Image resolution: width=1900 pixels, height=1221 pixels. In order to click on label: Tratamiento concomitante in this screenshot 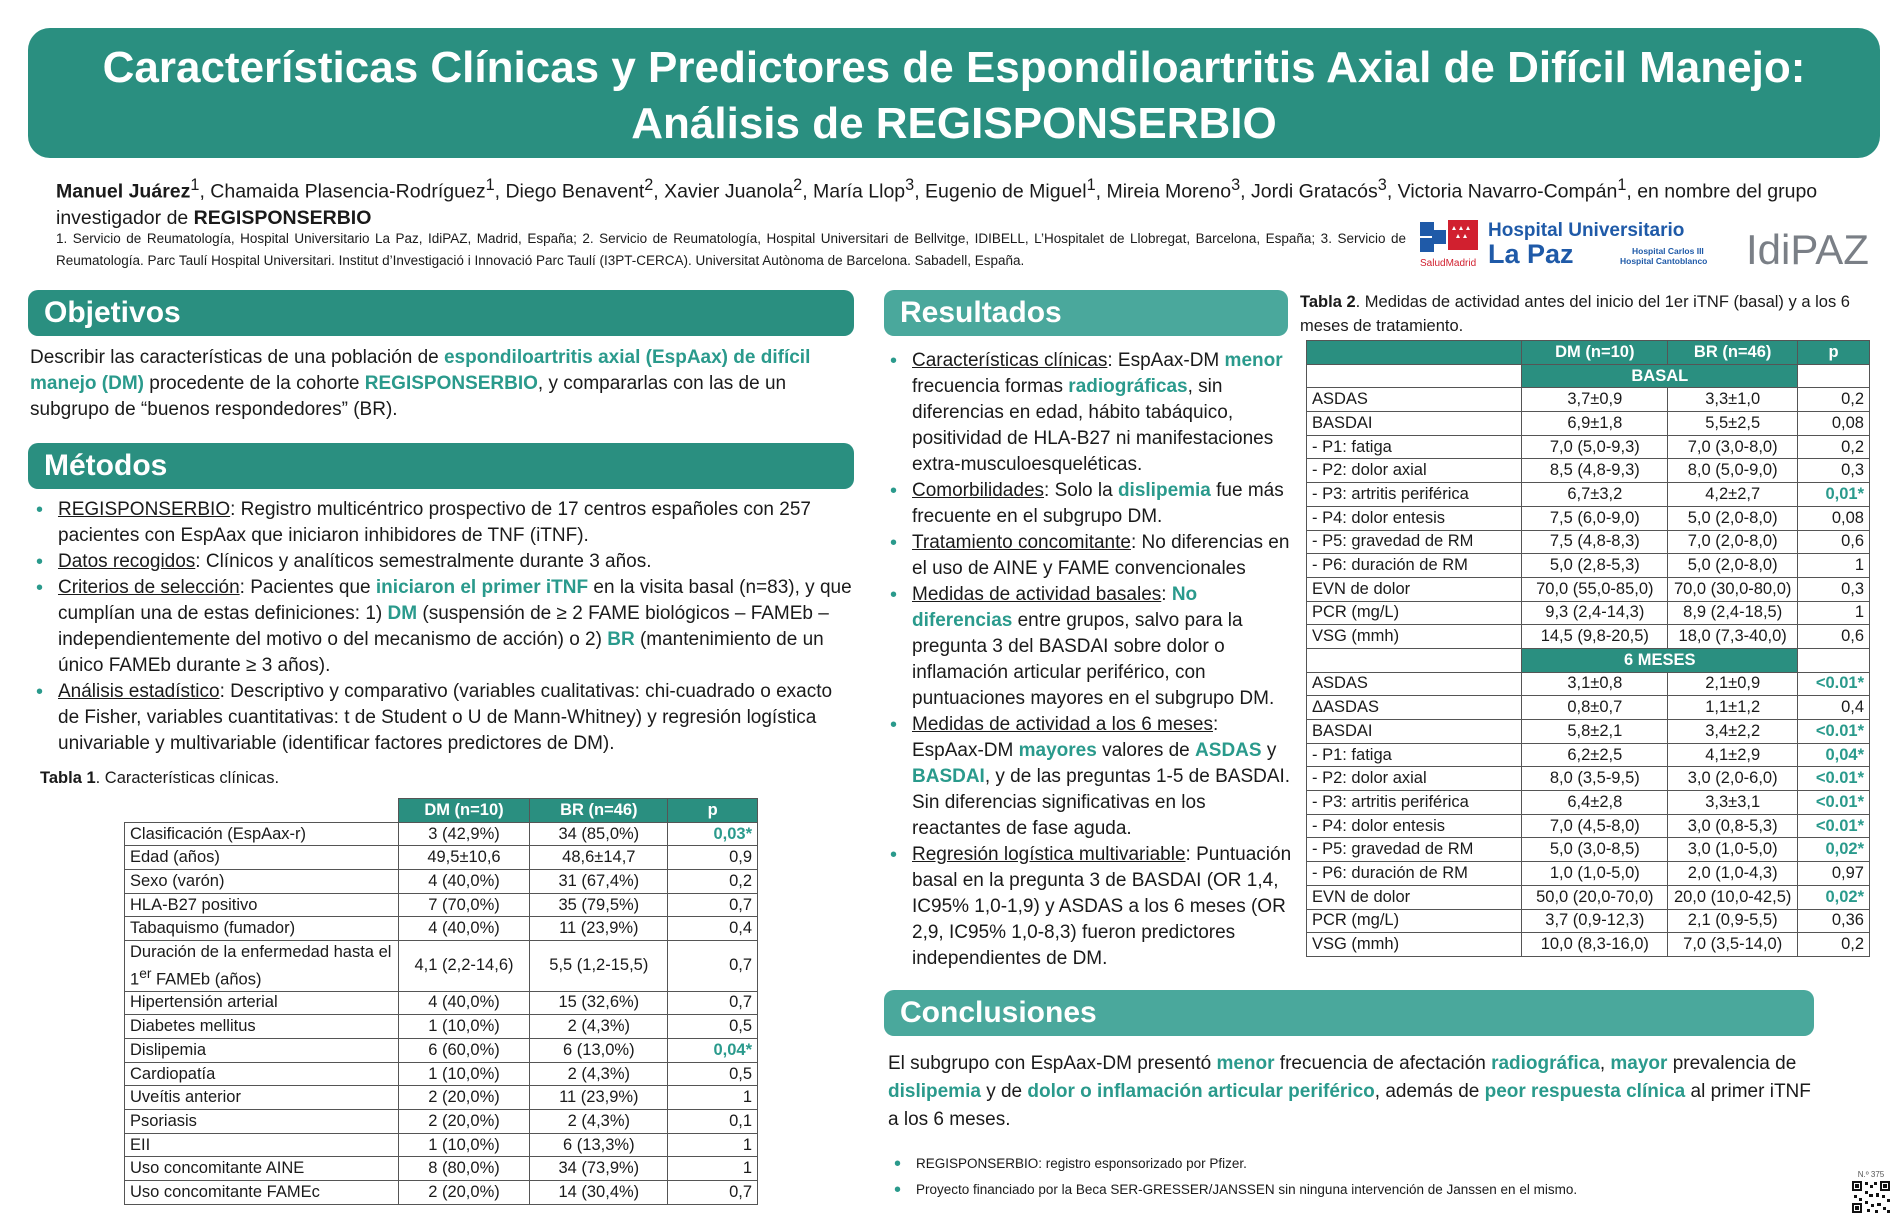, I will do `click(1021, 542)`.